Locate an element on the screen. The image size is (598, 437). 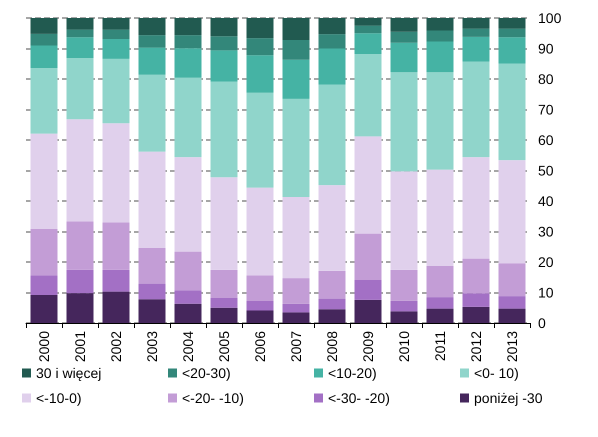
x-tick-label: 2001 is located at coordinates (80, 346).